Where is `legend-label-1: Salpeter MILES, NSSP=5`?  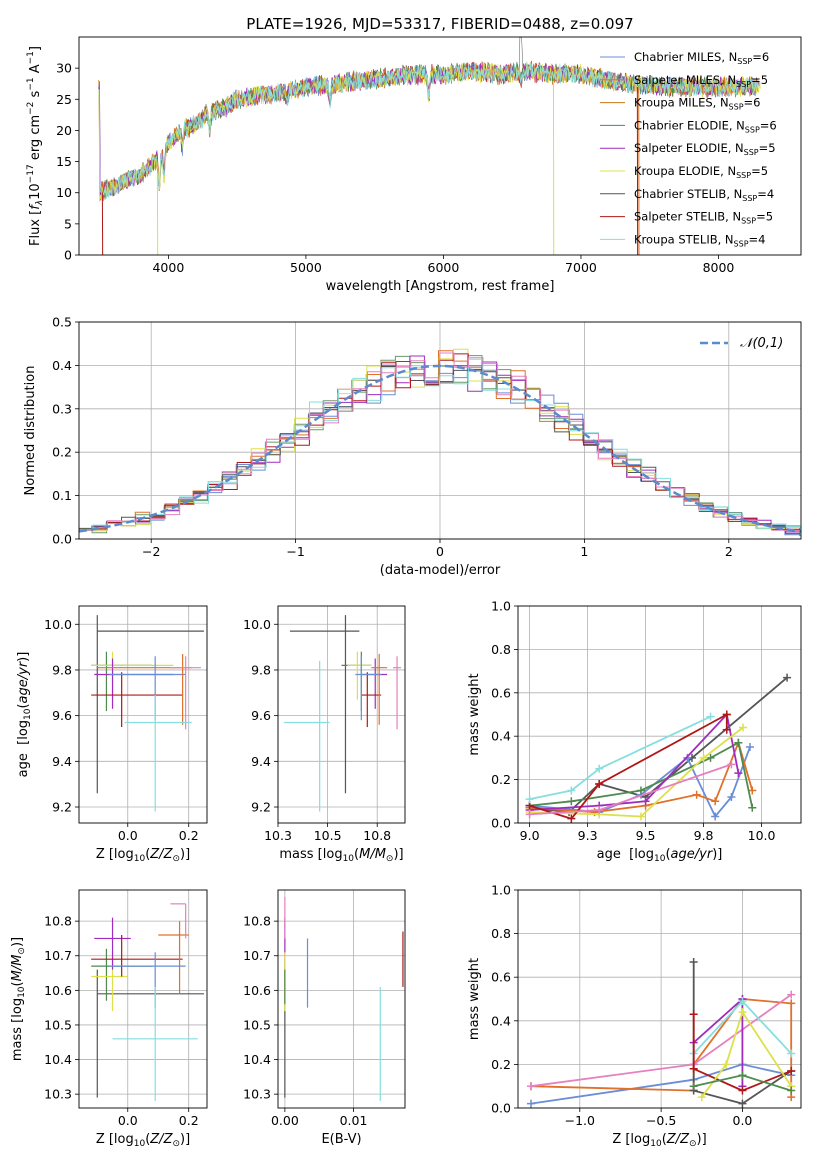
legend-label-1: Salpeter MILES, NSSP=5 is located at coordinates (701, 81).